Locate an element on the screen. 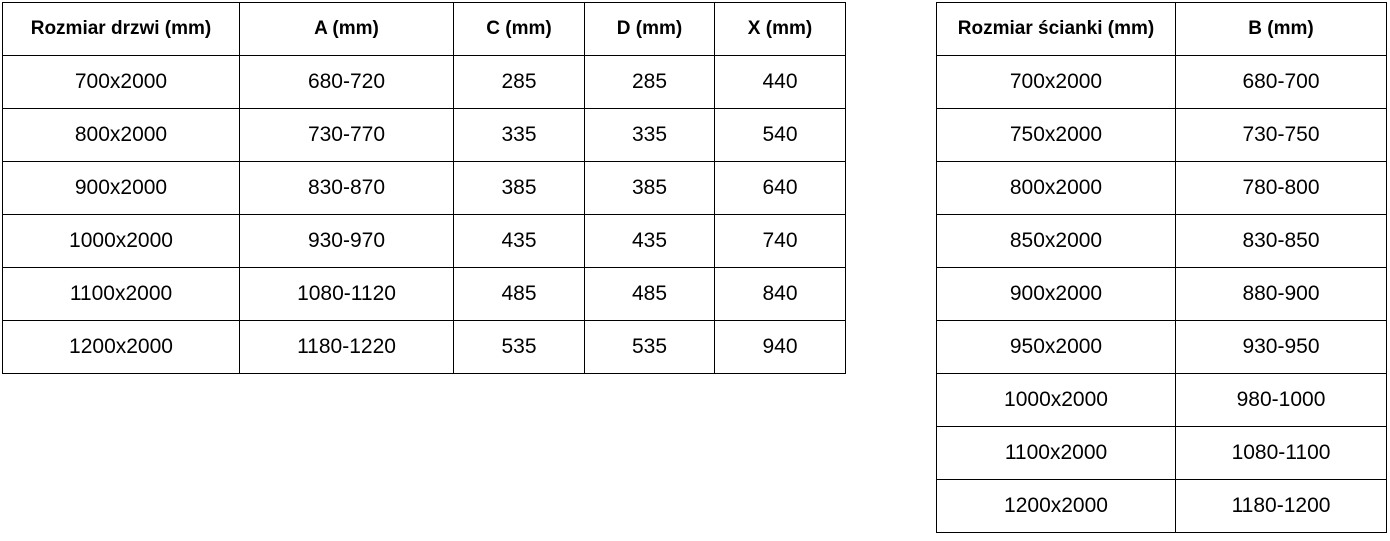 The image size is (1390, 541). cell-a: 930-970 is located at coordinates (346, 241).